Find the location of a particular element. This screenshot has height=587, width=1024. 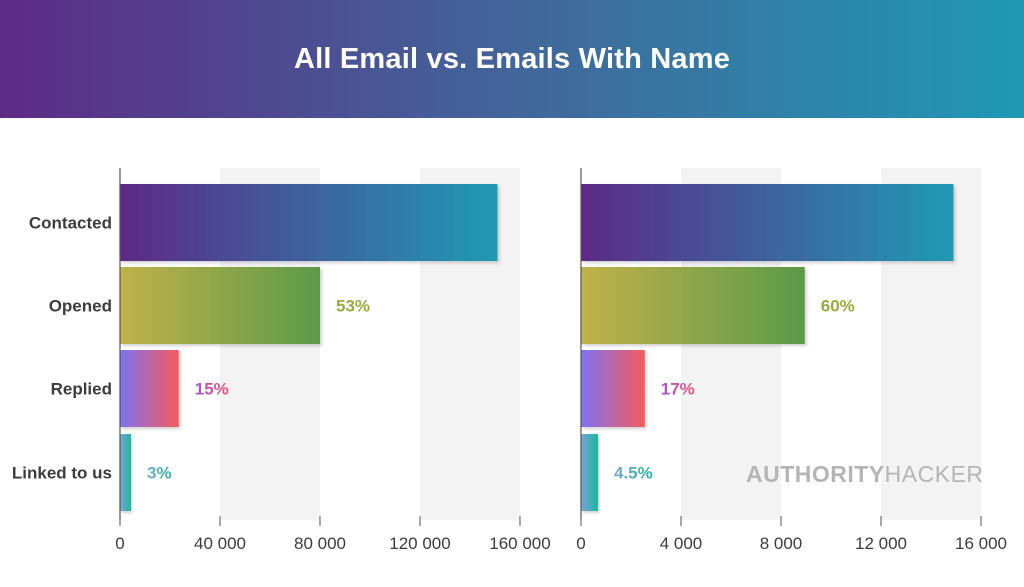

x-tick-label: 8 000 is located at coordinates (781, 543).